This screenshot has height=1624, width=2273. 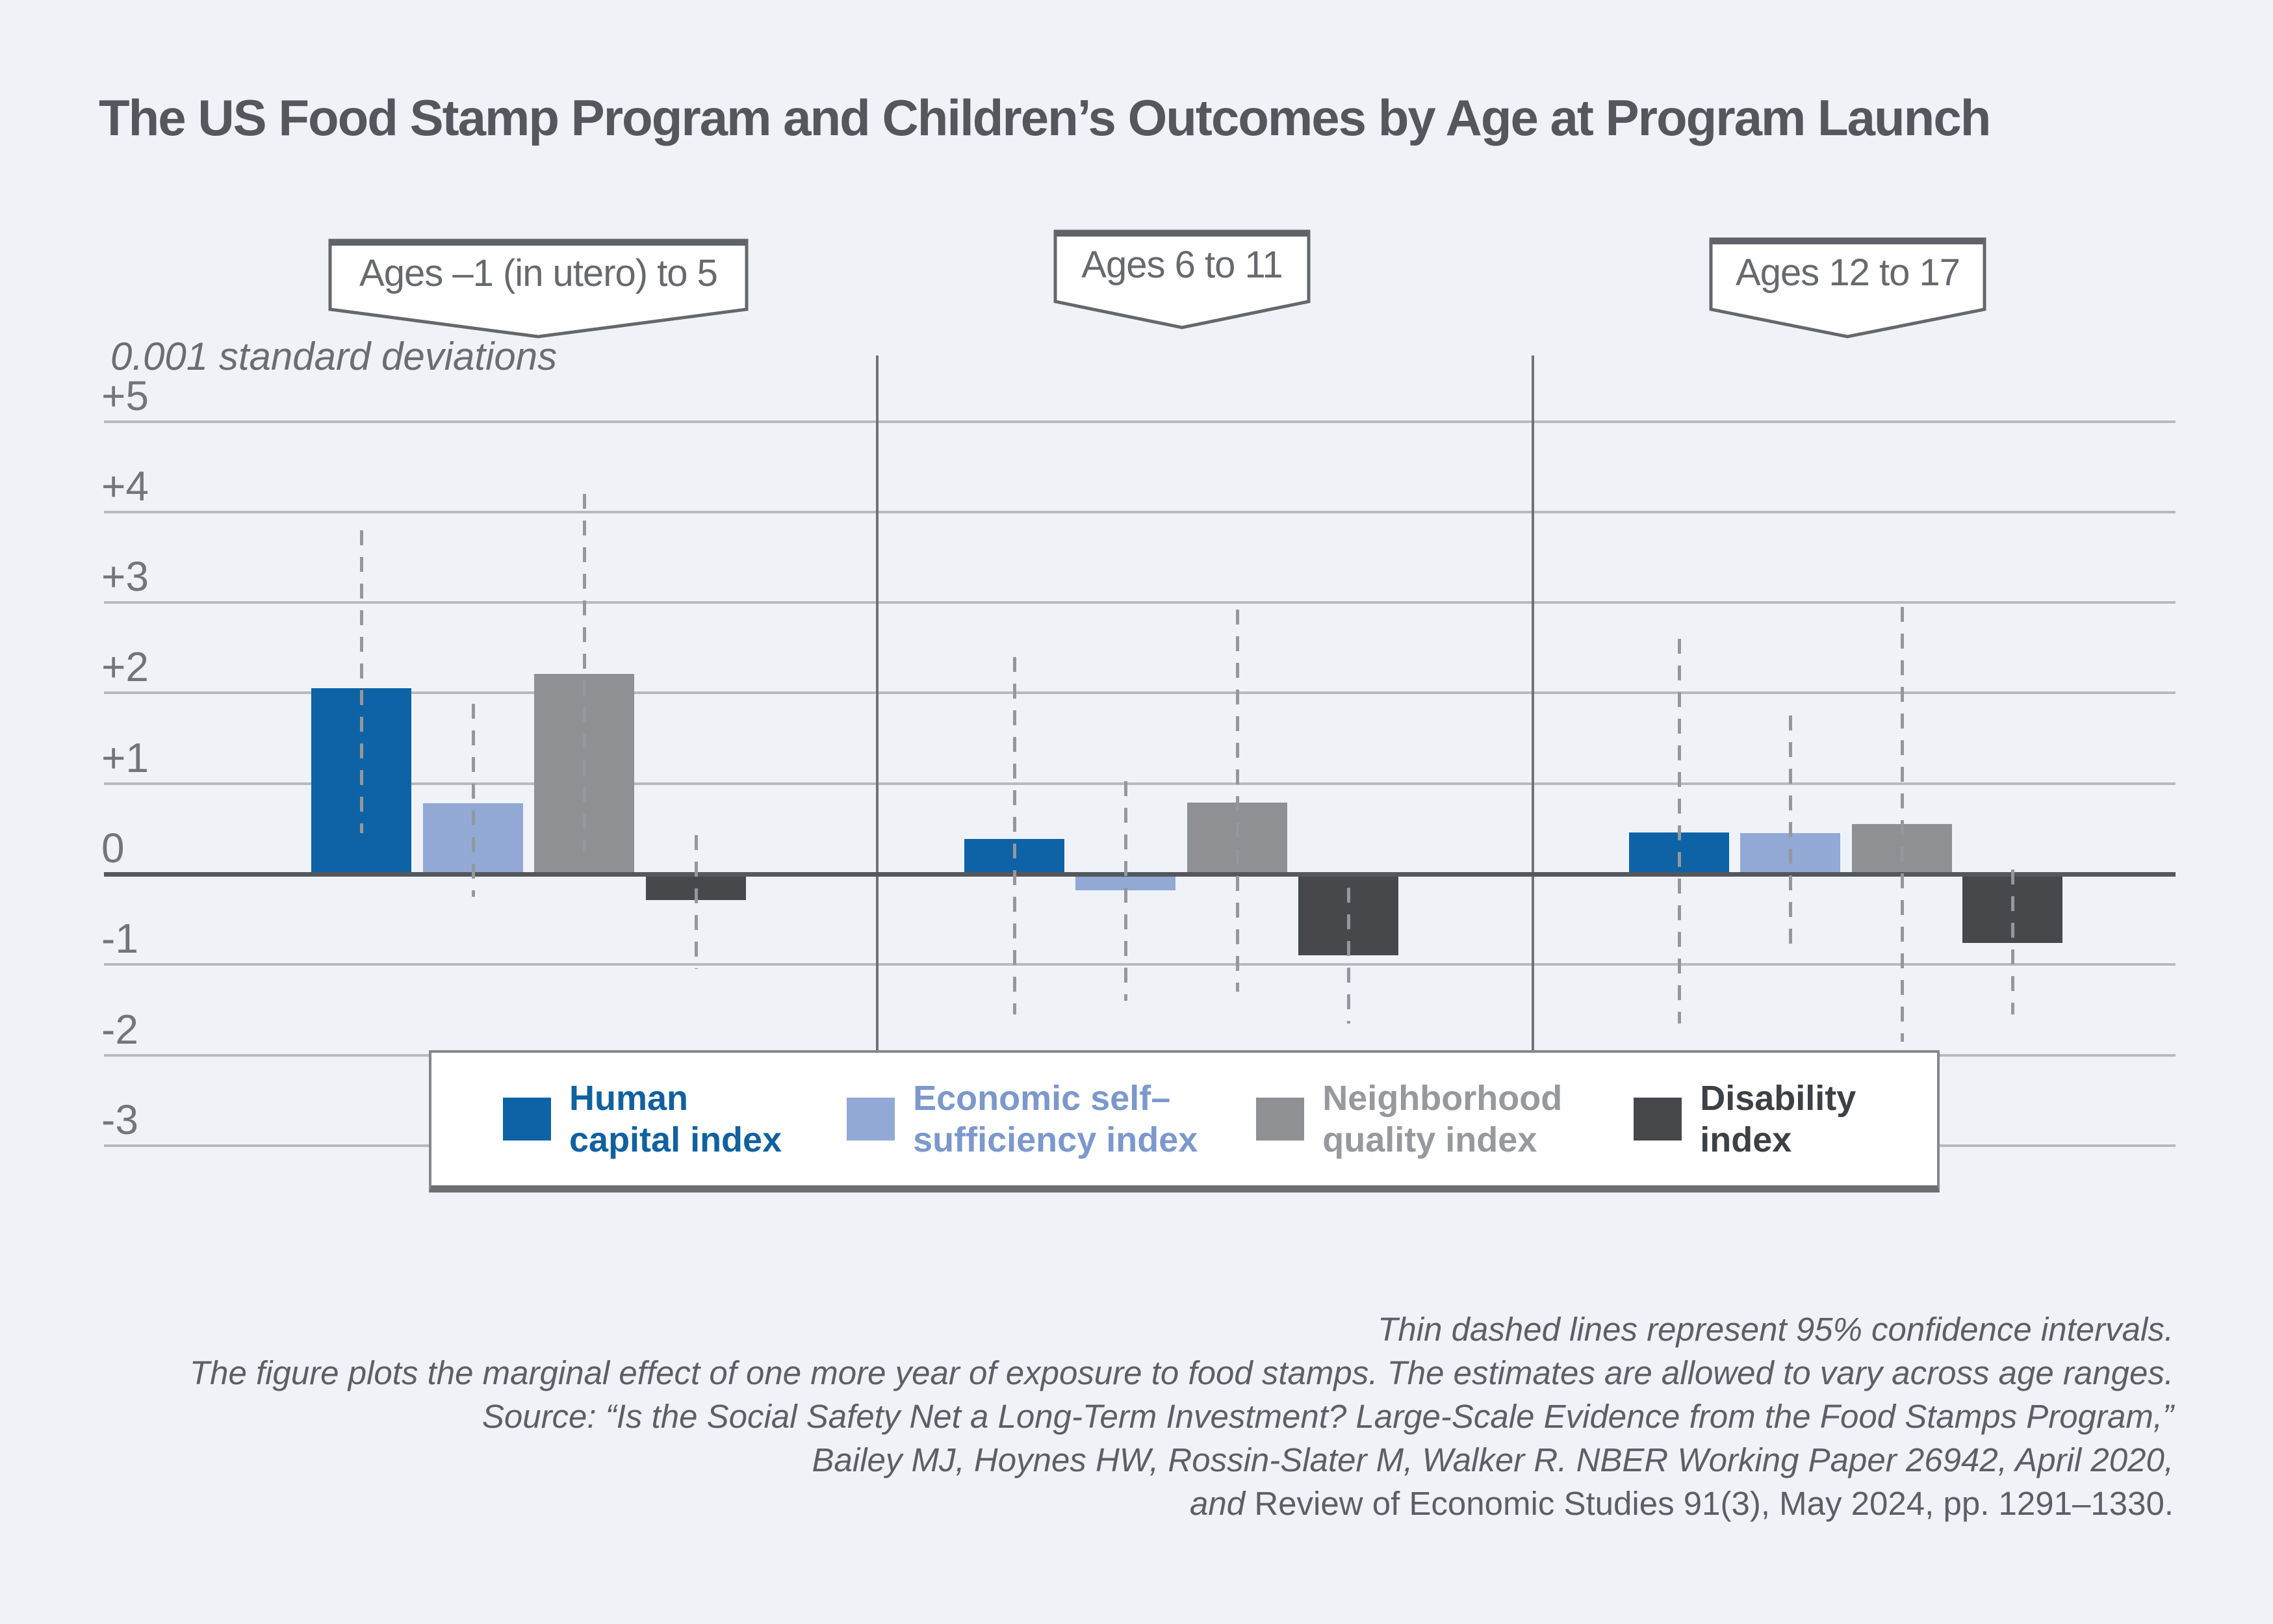 I want to click on y-tick-label: +5, so click(x=125, y=395).